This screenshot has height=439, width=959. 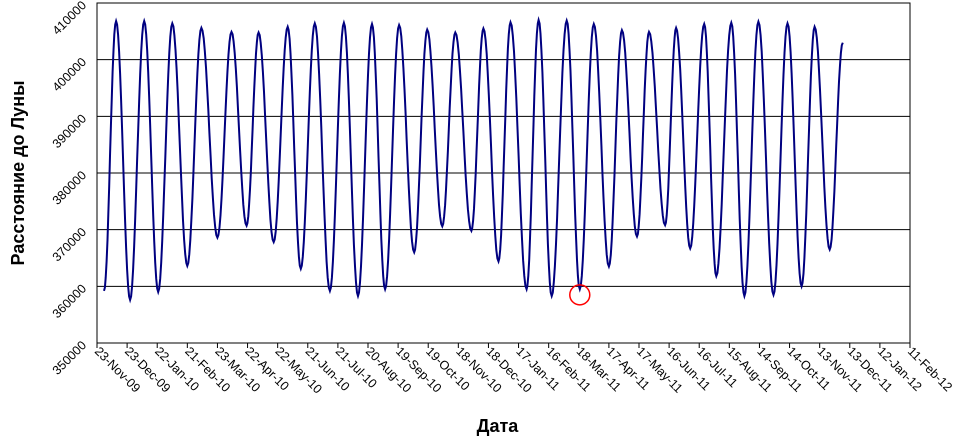 I want to click on x-axis-title: Дата, so click(x=498, y=426).